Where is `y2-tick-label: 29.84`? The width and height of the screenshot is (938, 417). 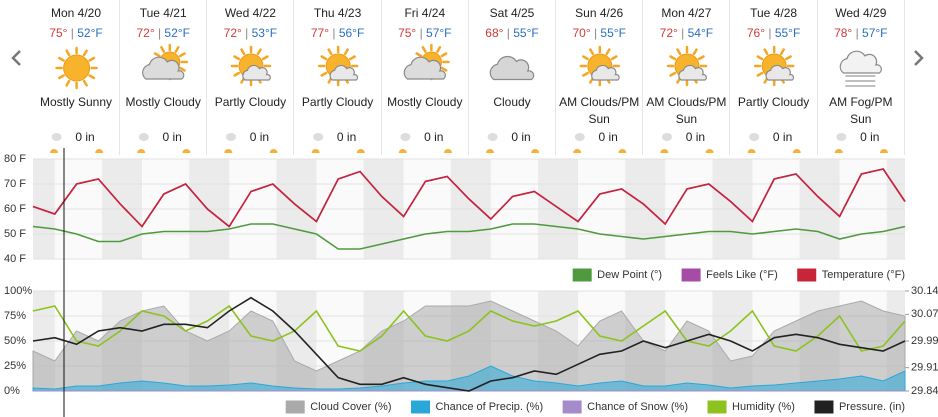 y2-tick-label: 29.84 is located at coordinates (924, 391).